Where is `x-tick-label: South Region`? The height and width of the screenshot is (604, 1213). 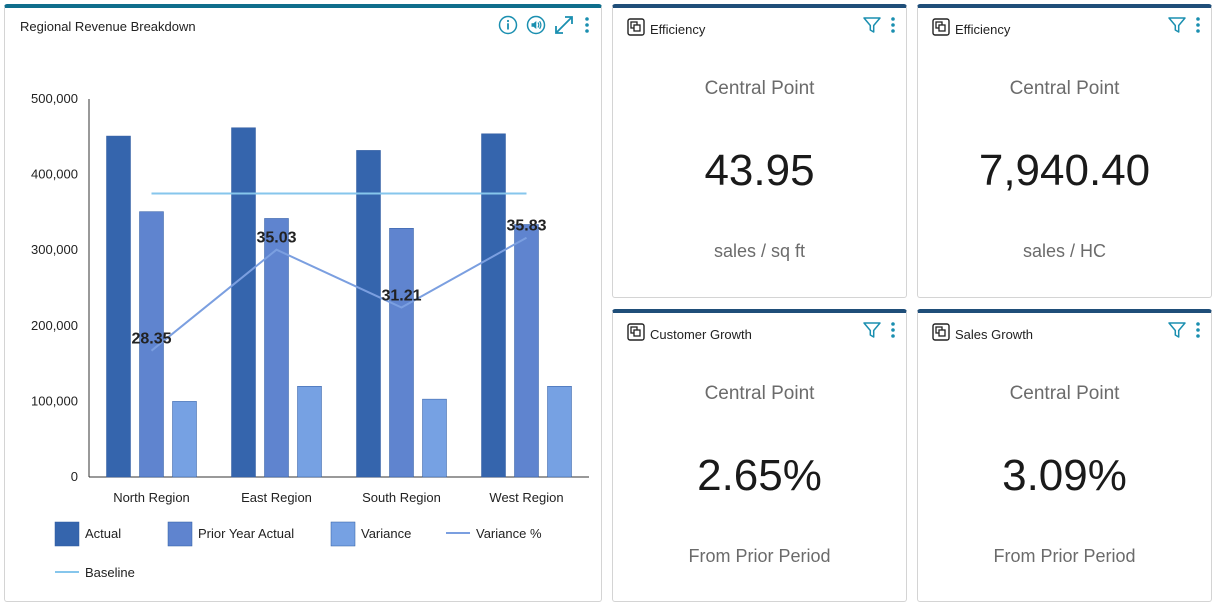
x-tick-label: South Region is located at coordinates (401, 497).